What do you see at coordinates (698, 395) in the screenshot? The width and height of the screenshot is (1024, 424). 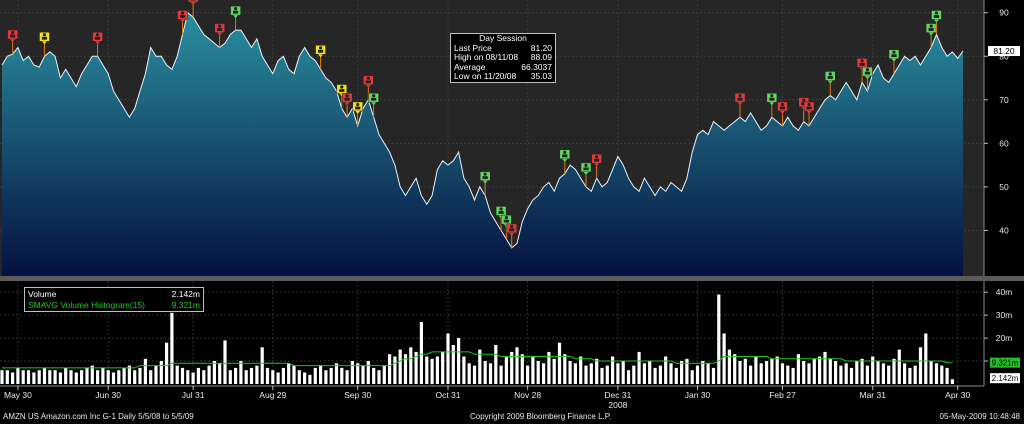 I see `x-tick-label: Jan 30` at bounding box center [698, 395].